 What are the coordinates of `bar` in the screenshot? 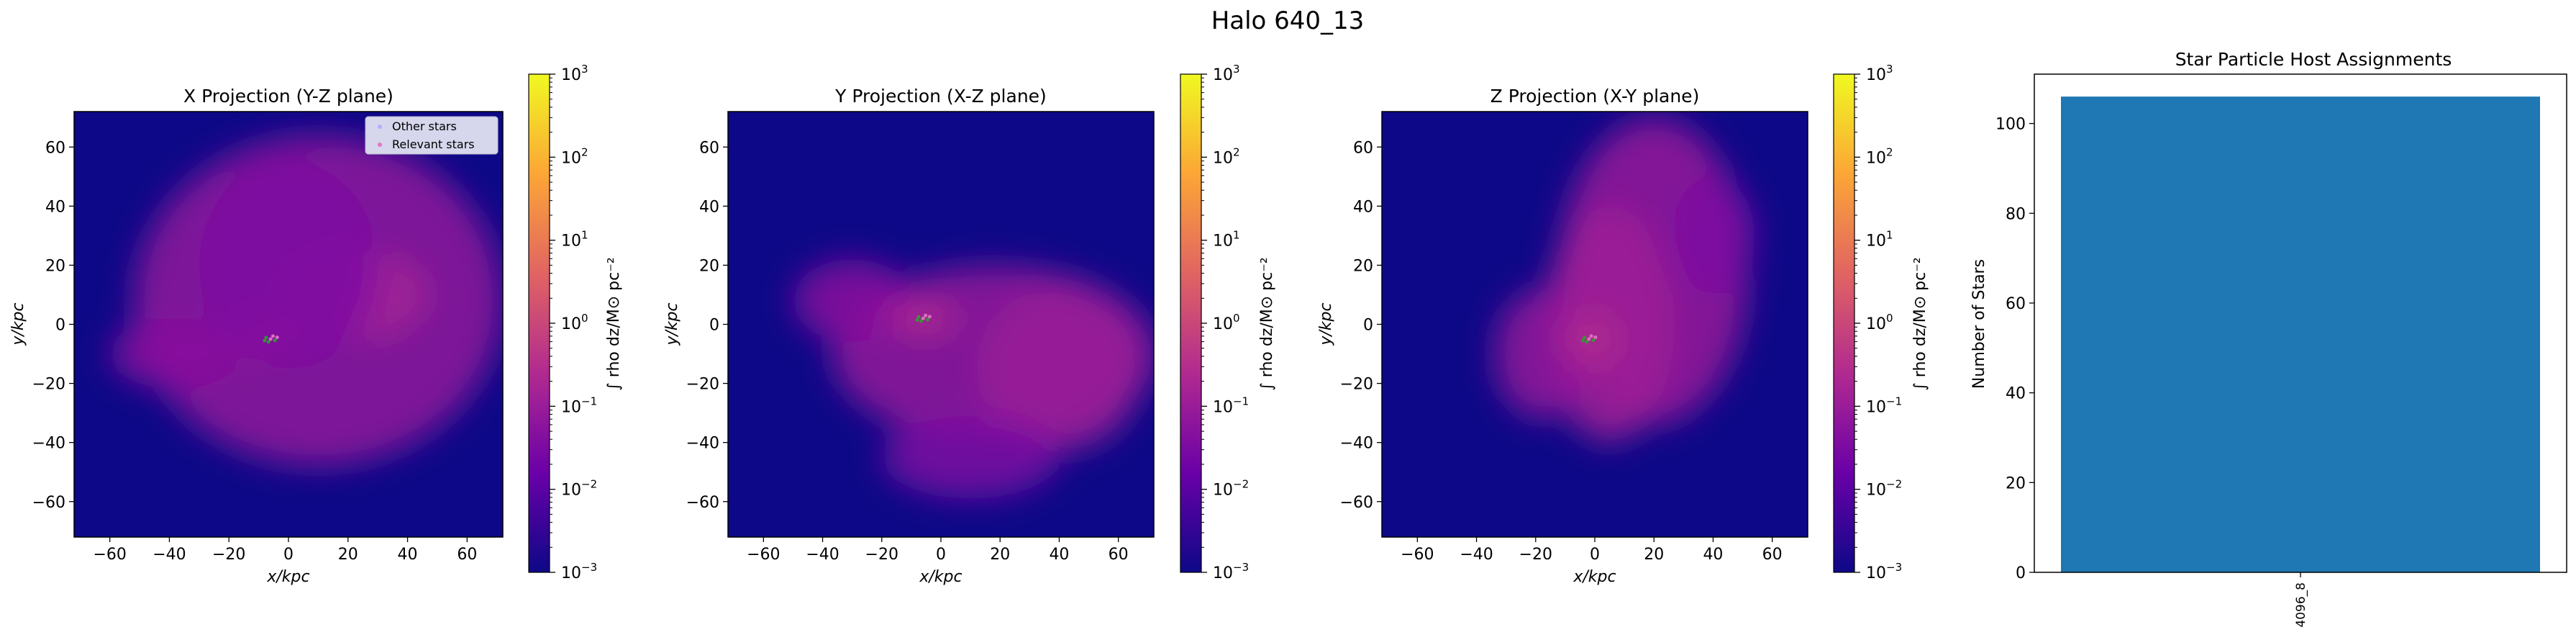 It's located at (2300, 334).